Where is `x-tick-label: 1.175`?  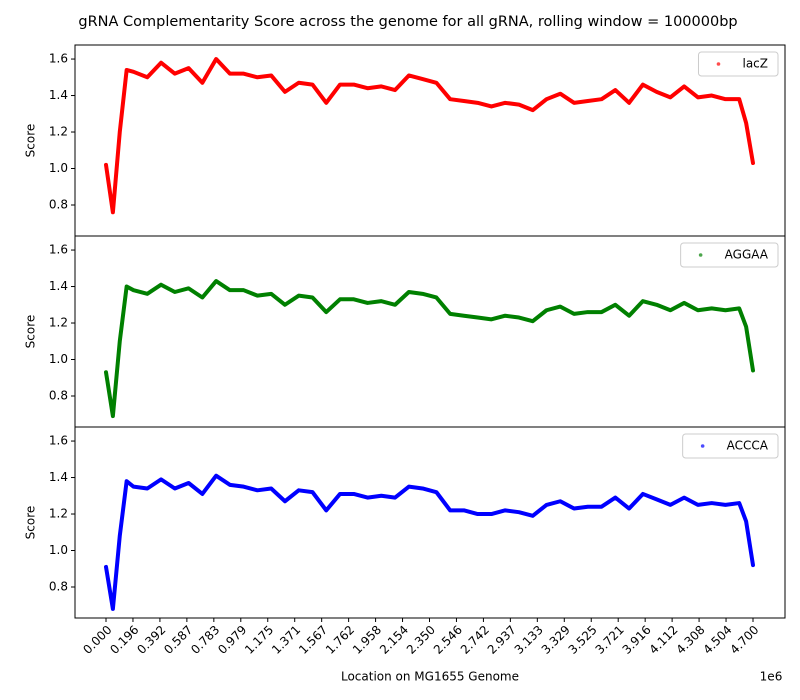
x-tick-label: 1.175 is located at coordinates (259, 640).